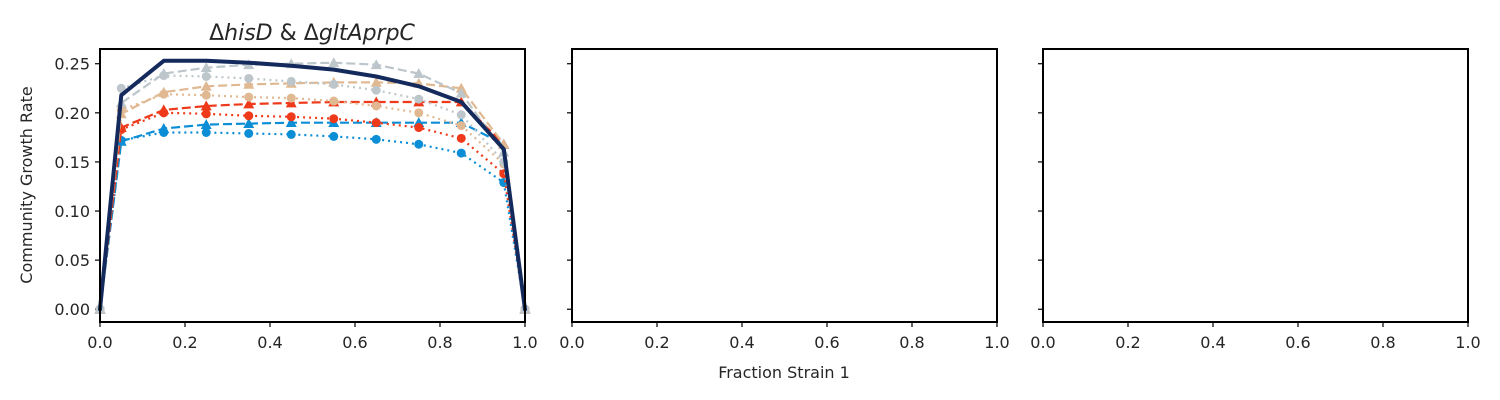  I want to click on panel-2-x-tick-label-1: 0.2, so click(656, 342).